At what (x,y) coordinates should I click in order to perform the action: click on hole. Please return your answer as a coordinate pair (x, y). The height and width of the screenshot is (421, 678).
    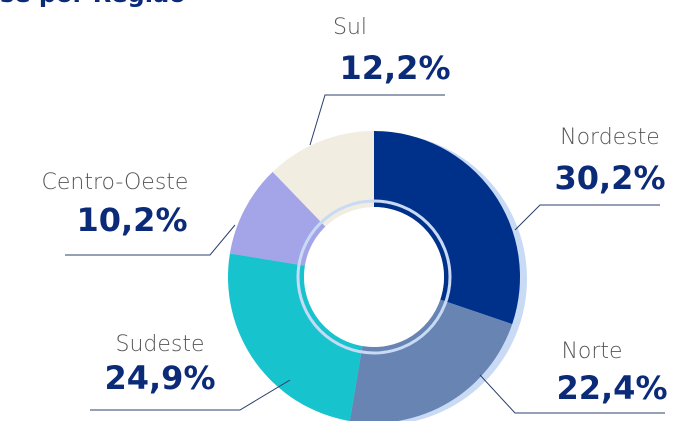
    Looking at the image, I should click on (374, 277).